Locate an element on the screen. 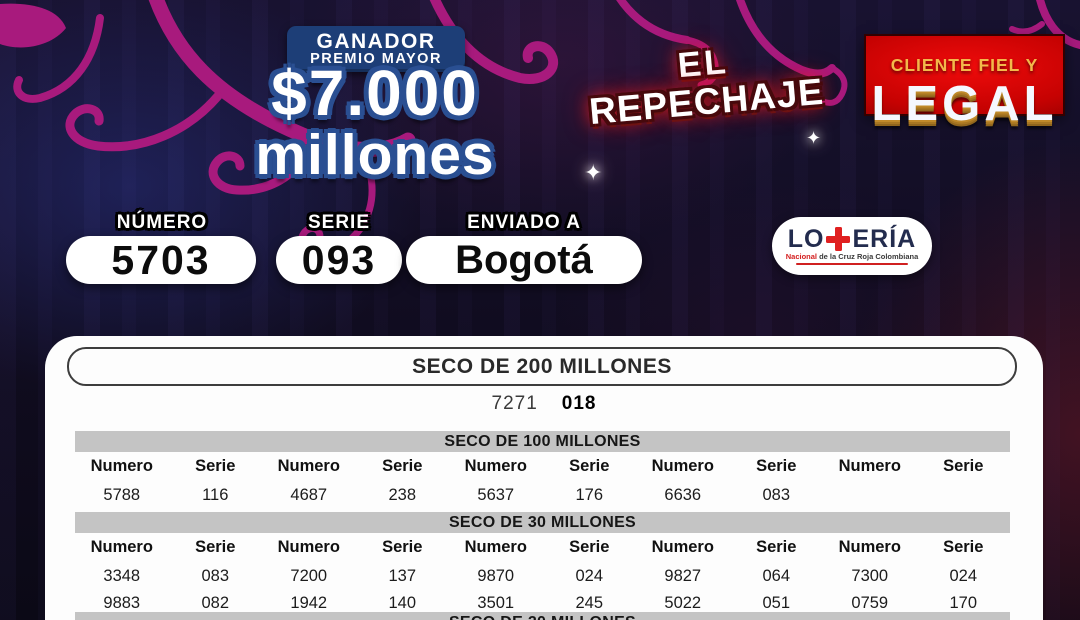 The height and width of the screenshot is (620, 1080). result-cell: 5788 is located at coordinates (122, 495).